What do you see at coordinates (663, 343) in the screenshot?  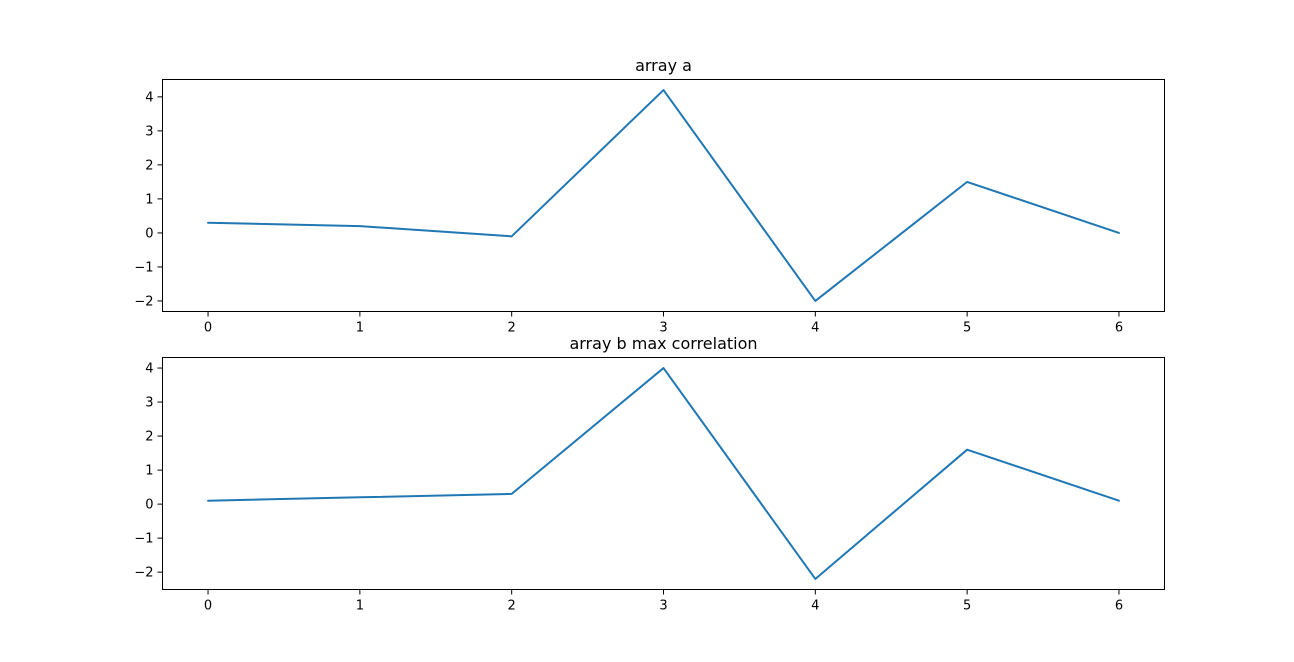 I see `chart-title: array b max correlation` at bounding box center [663, 343].